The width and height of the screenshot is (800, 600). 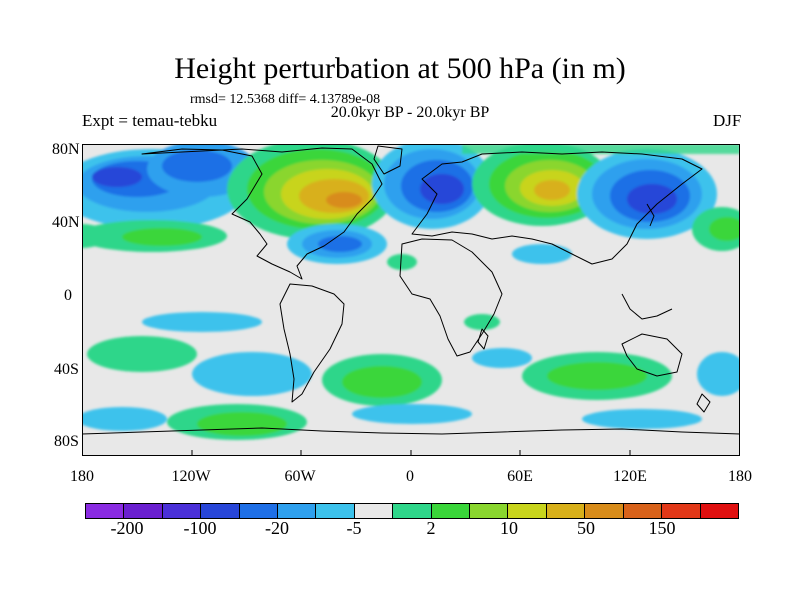 I want to click on north-america-coast, so click(x=262, y=213).